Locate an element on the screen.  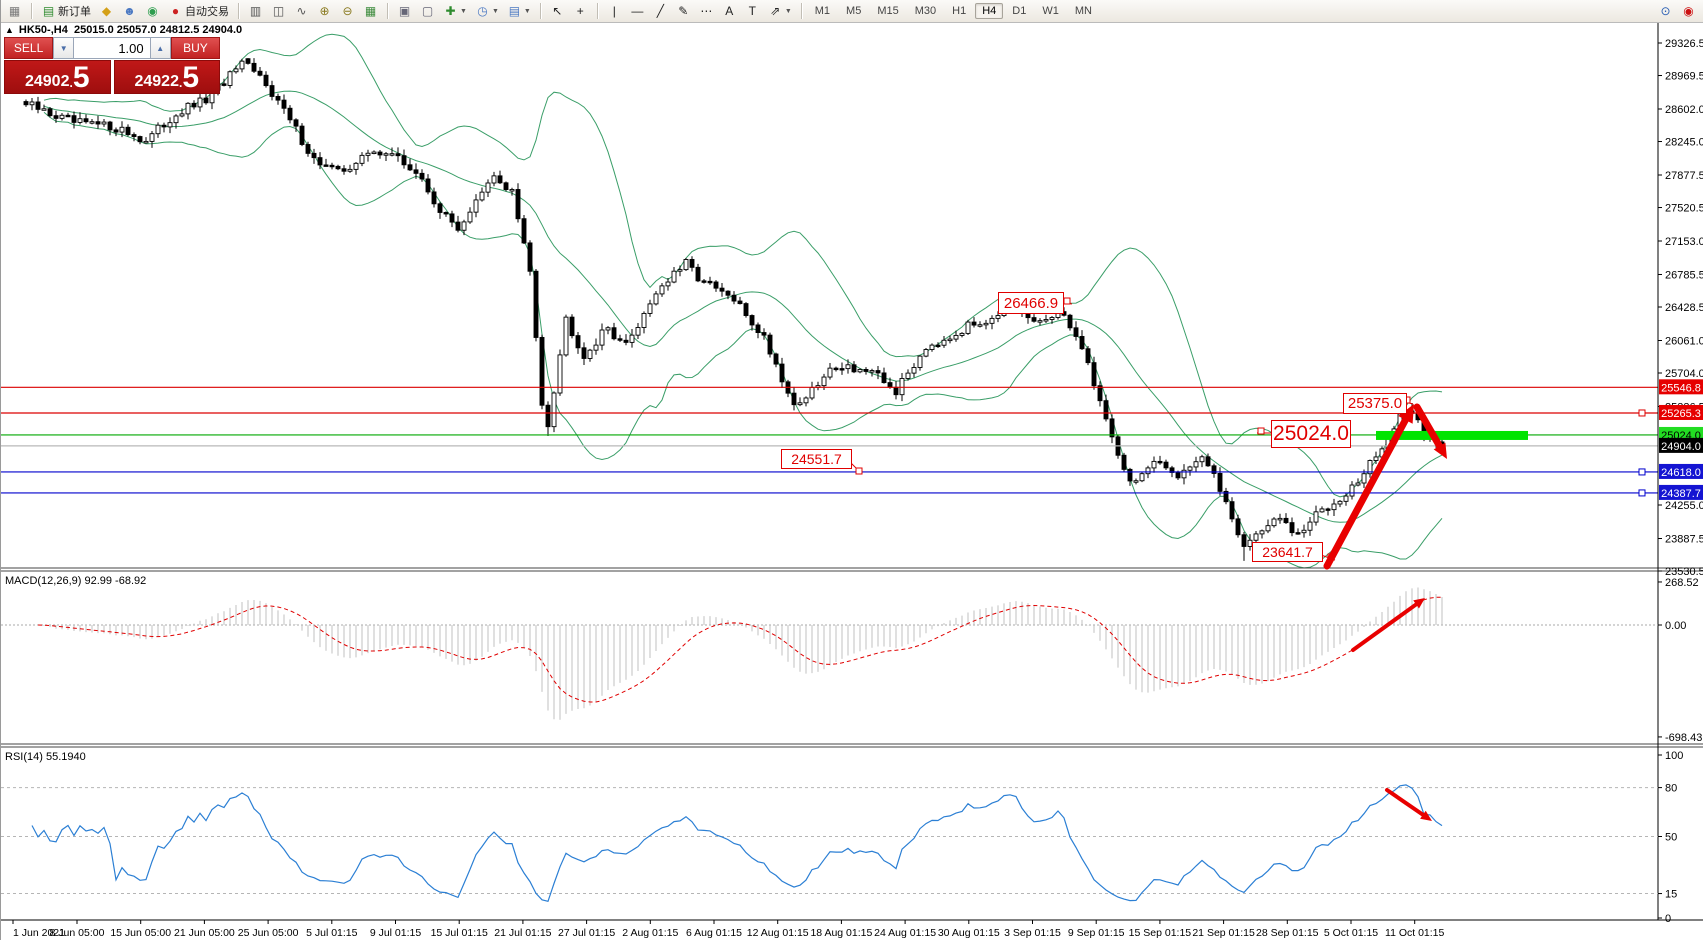
volume-input: 1.00 is located at coordinates (112, 48).